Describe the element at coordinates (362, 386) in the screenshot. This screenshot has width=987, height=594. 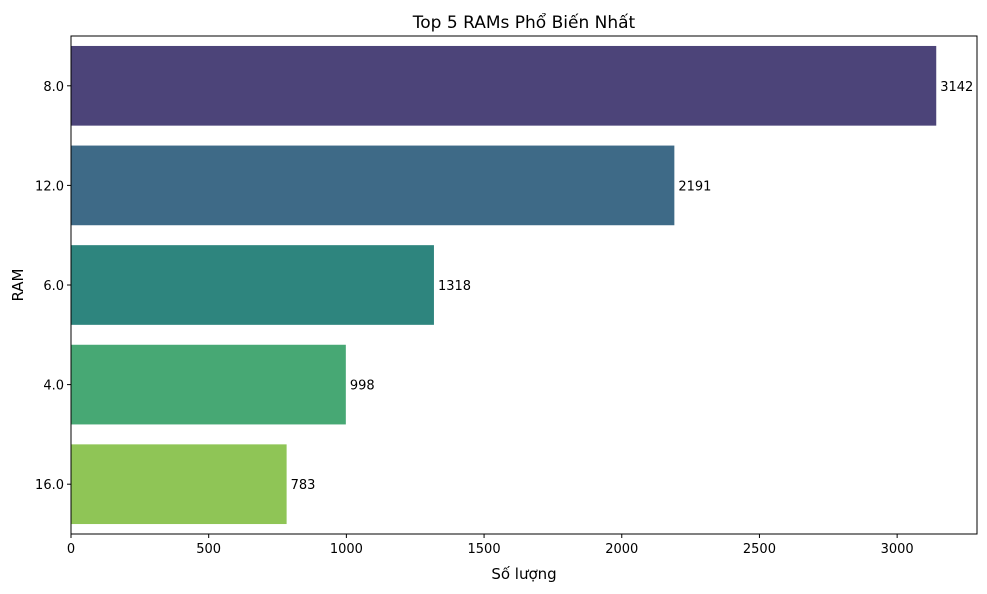
I see `data-label-4.0: 998` at that location.